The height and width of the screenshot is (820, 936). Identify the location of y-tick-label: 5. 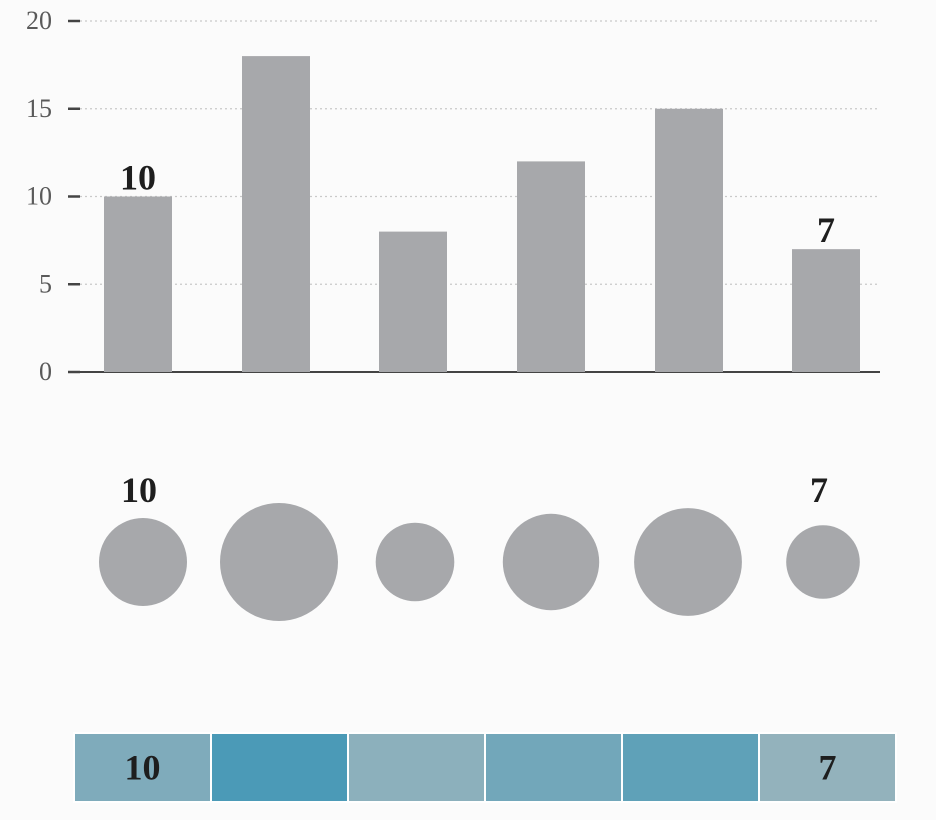
(45, 283).